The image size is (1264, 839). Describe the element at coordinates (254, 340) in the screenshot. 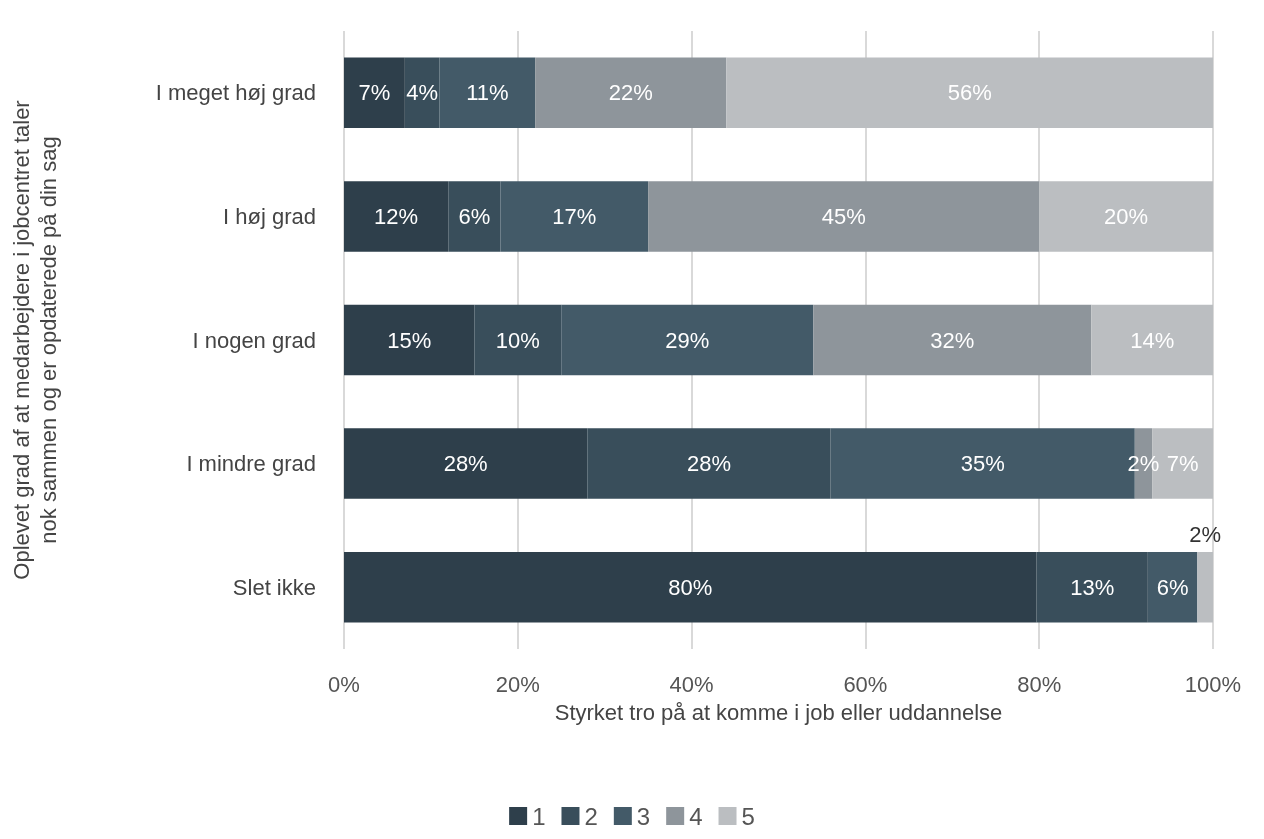

I see `y-tick-label: I nogen grad` at that location.